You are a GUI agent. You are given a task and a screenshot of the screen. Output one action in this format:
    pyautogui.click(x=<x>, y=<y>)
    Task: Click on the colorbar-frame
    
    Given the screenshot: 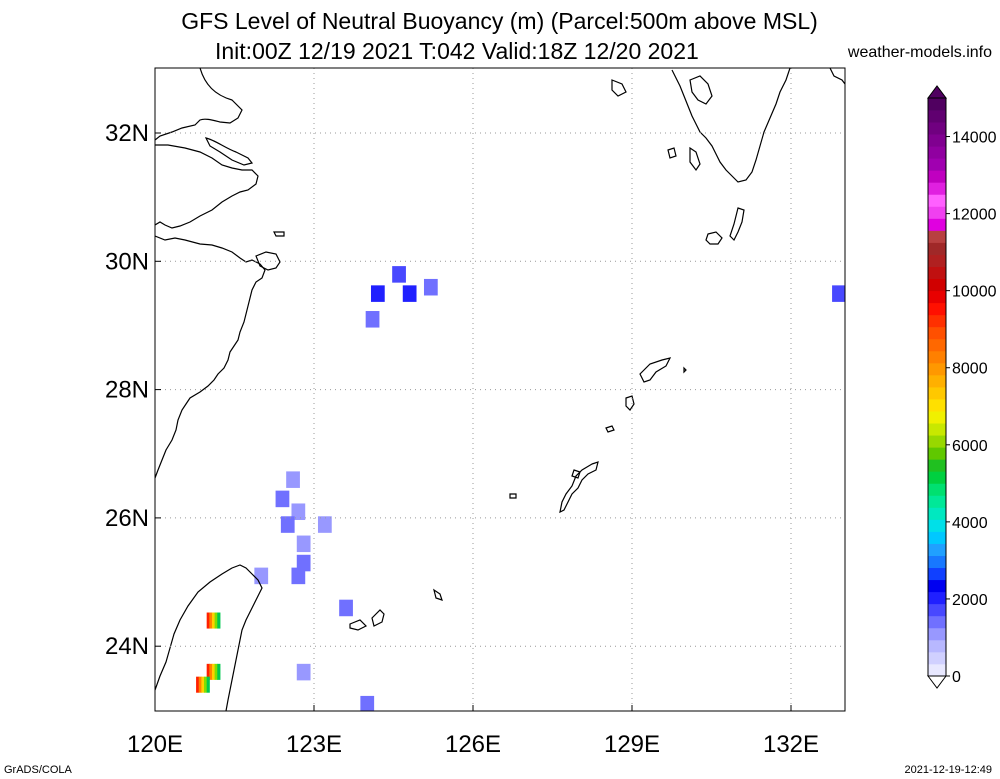 What is the action you would take?
    pyautogui.click(x=937, y=387)
    